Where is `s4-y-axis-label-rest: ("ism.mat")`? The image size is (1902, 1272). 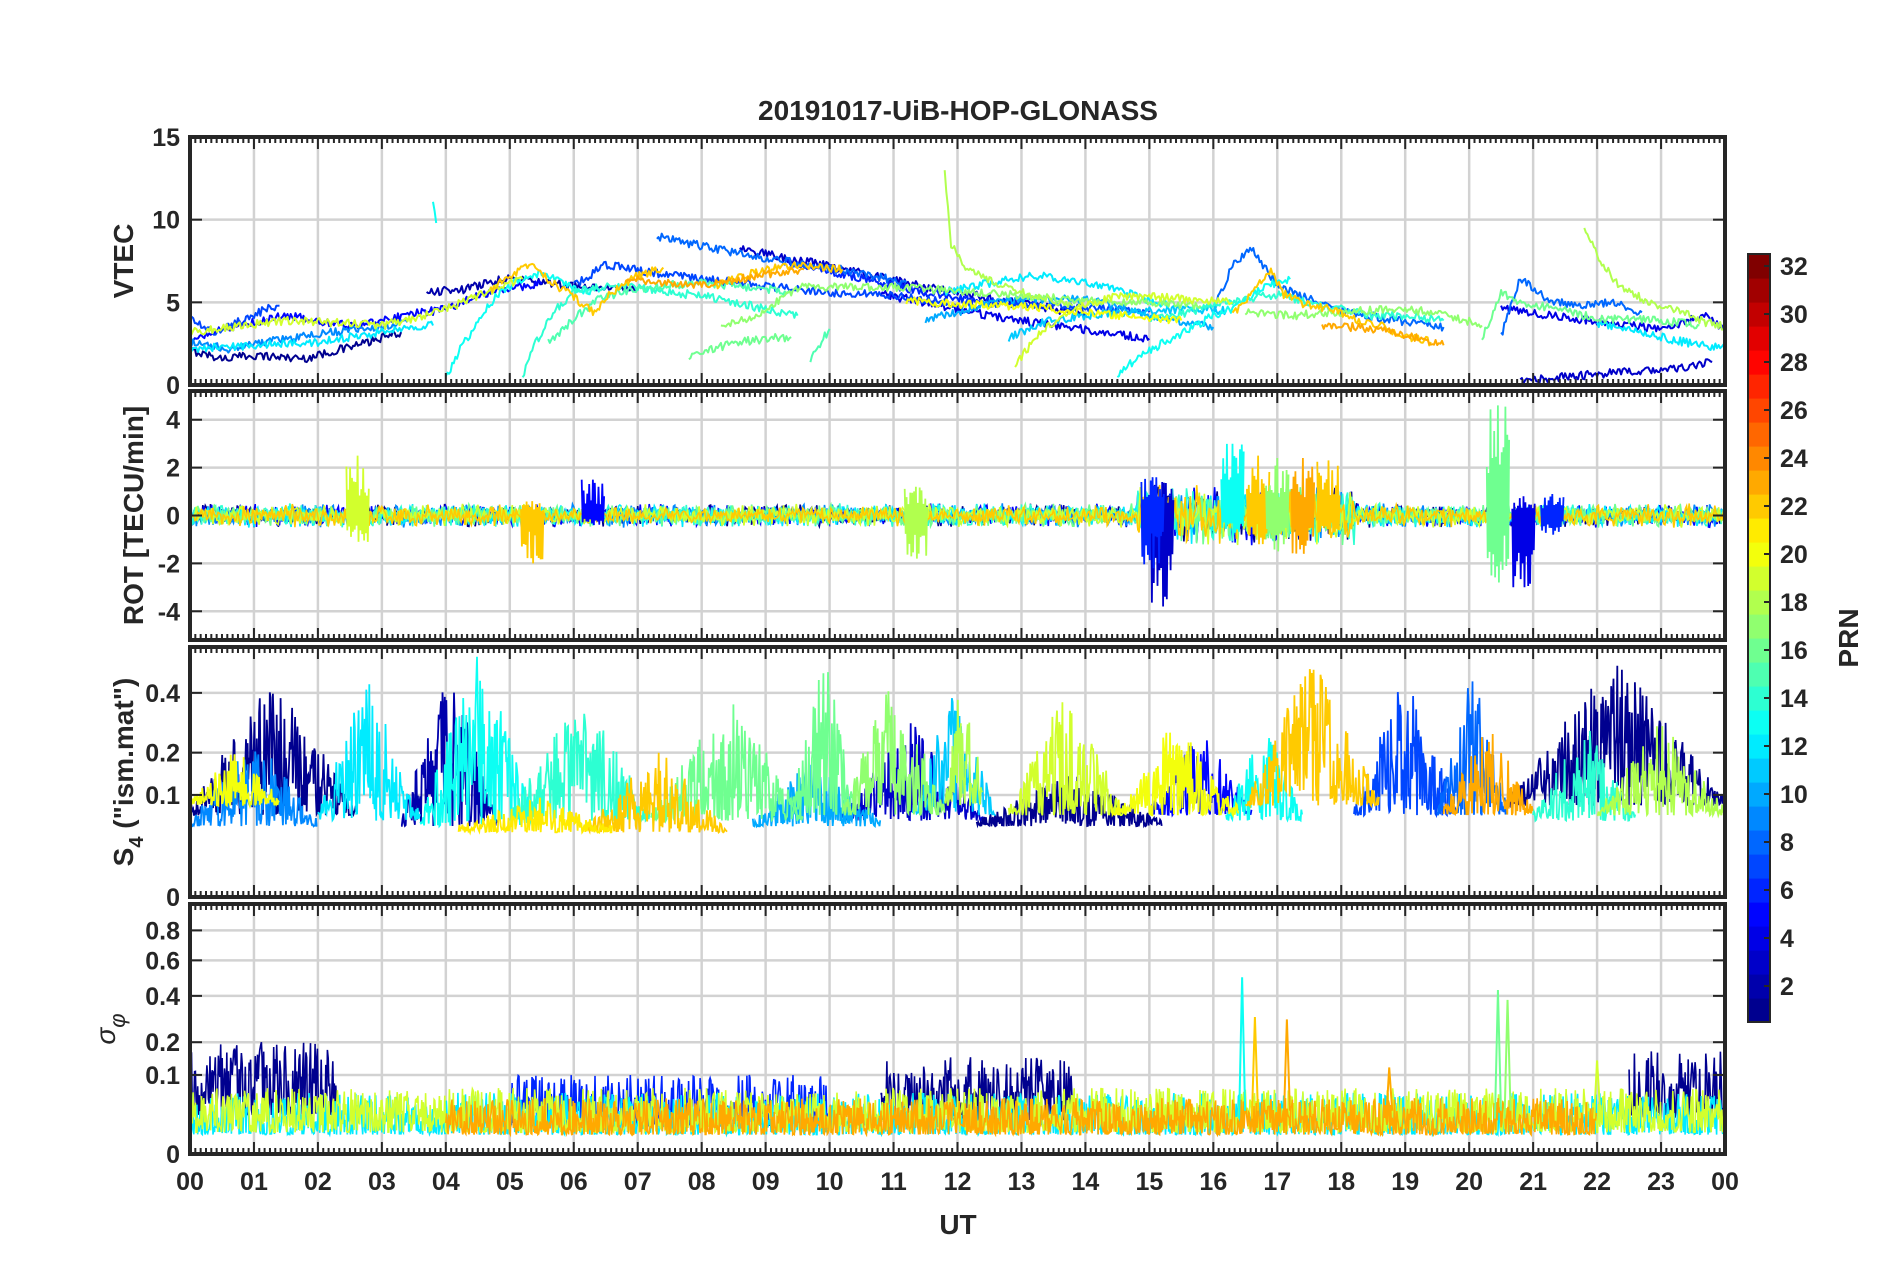
s4-y-axis-label-rest: ("ism.mat") is located at coordinates (123, 757).